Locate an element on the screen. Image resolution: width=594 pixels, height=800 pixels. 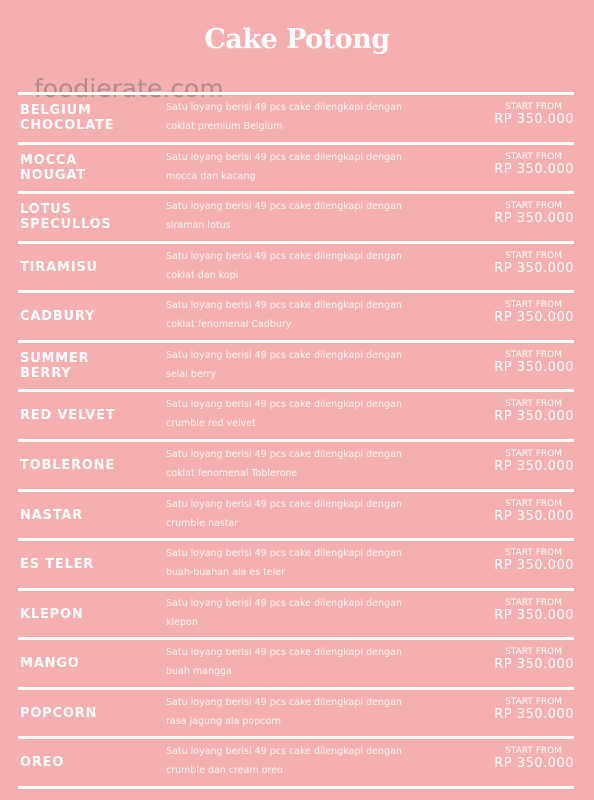
name-line: CHOCOLATE is located at coordinates (67, 125).